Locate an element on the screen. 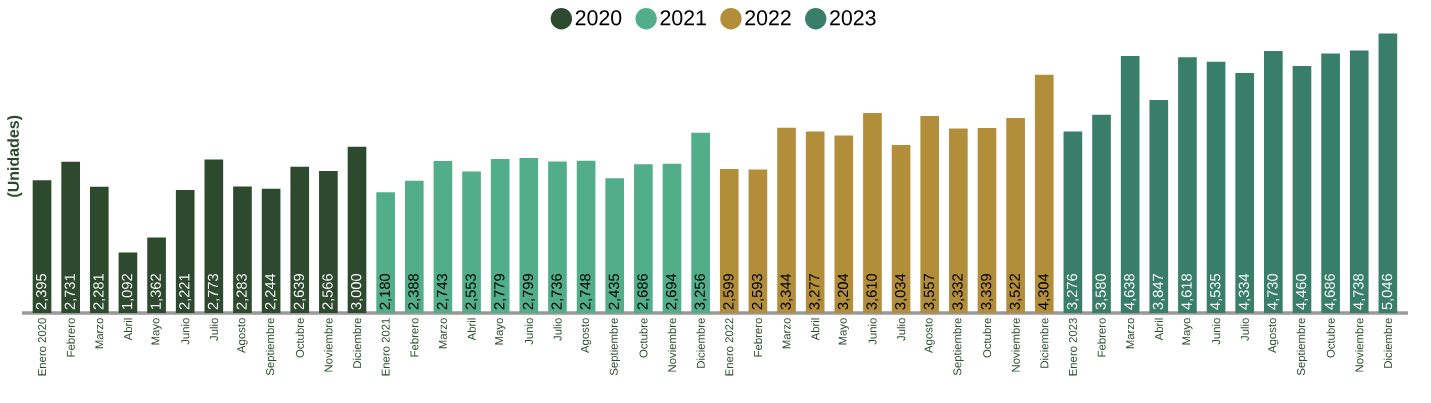  data-label: 2,388 is located at coordinates (414, 292).